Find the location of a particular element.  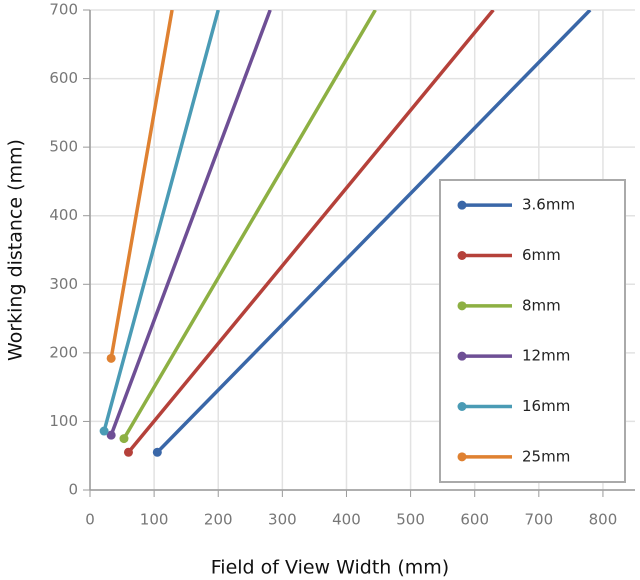

y-tick-label: 600 is located at coordinates (63, 78).